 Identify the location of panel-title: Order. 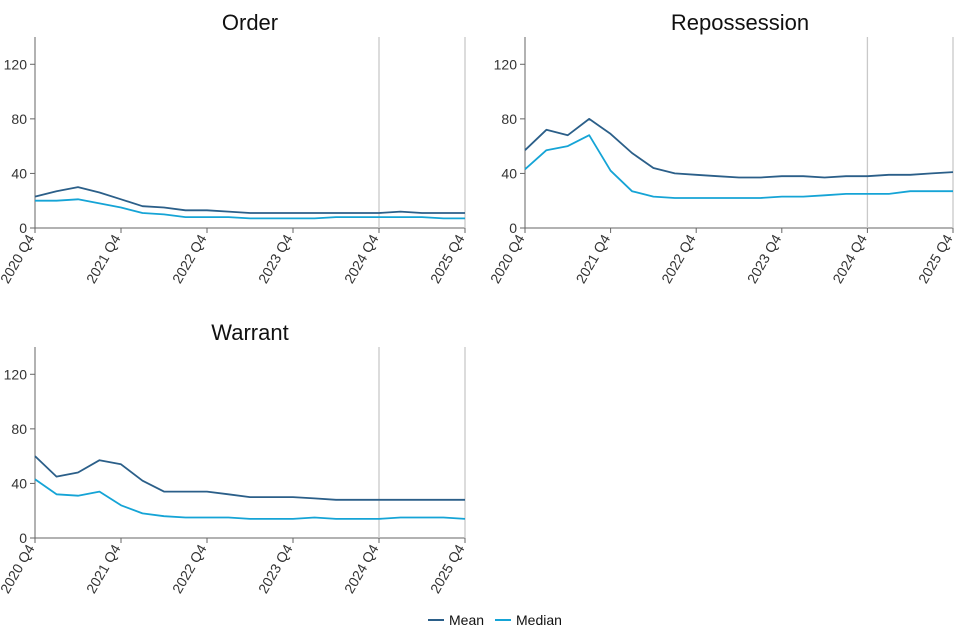
(250, 22).